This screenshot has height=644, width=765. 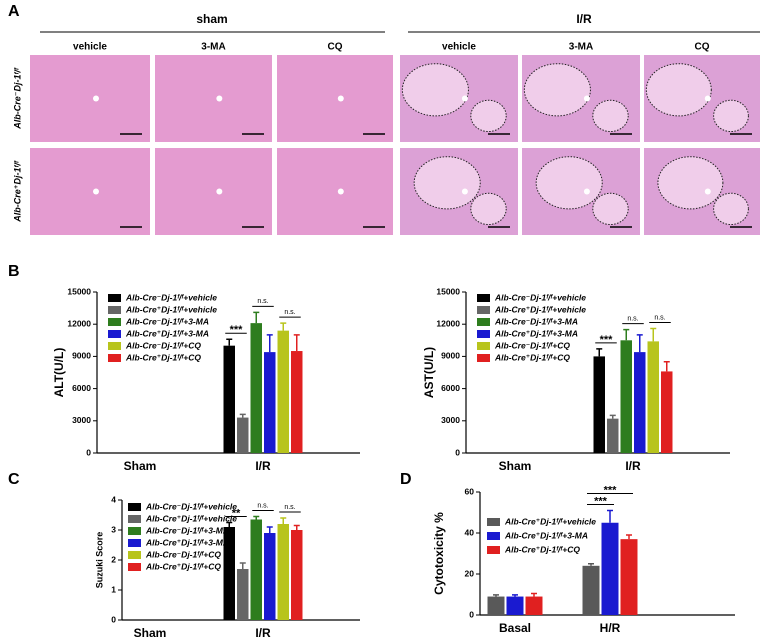 What do you see at coordinates (335, 47) in the screenshot?
I see `column-label: CQ` at bounding box center [335, 47].